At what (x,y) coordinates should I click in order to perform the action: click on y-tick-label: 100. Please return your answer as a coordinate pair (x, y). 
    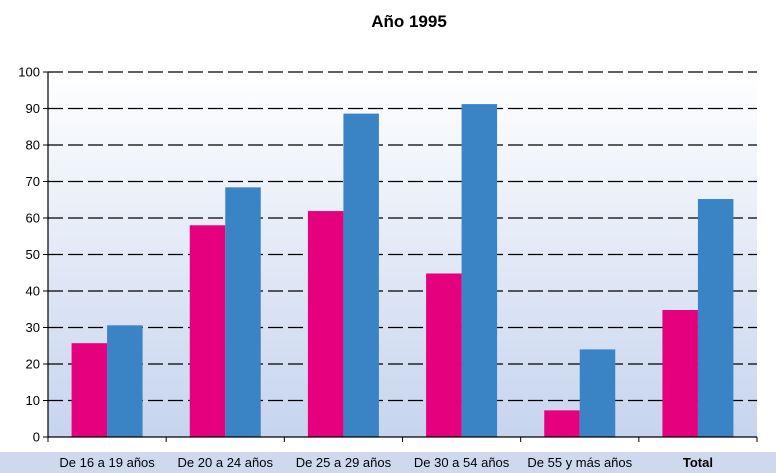
    Looking at the image, I should click on (29, 72).